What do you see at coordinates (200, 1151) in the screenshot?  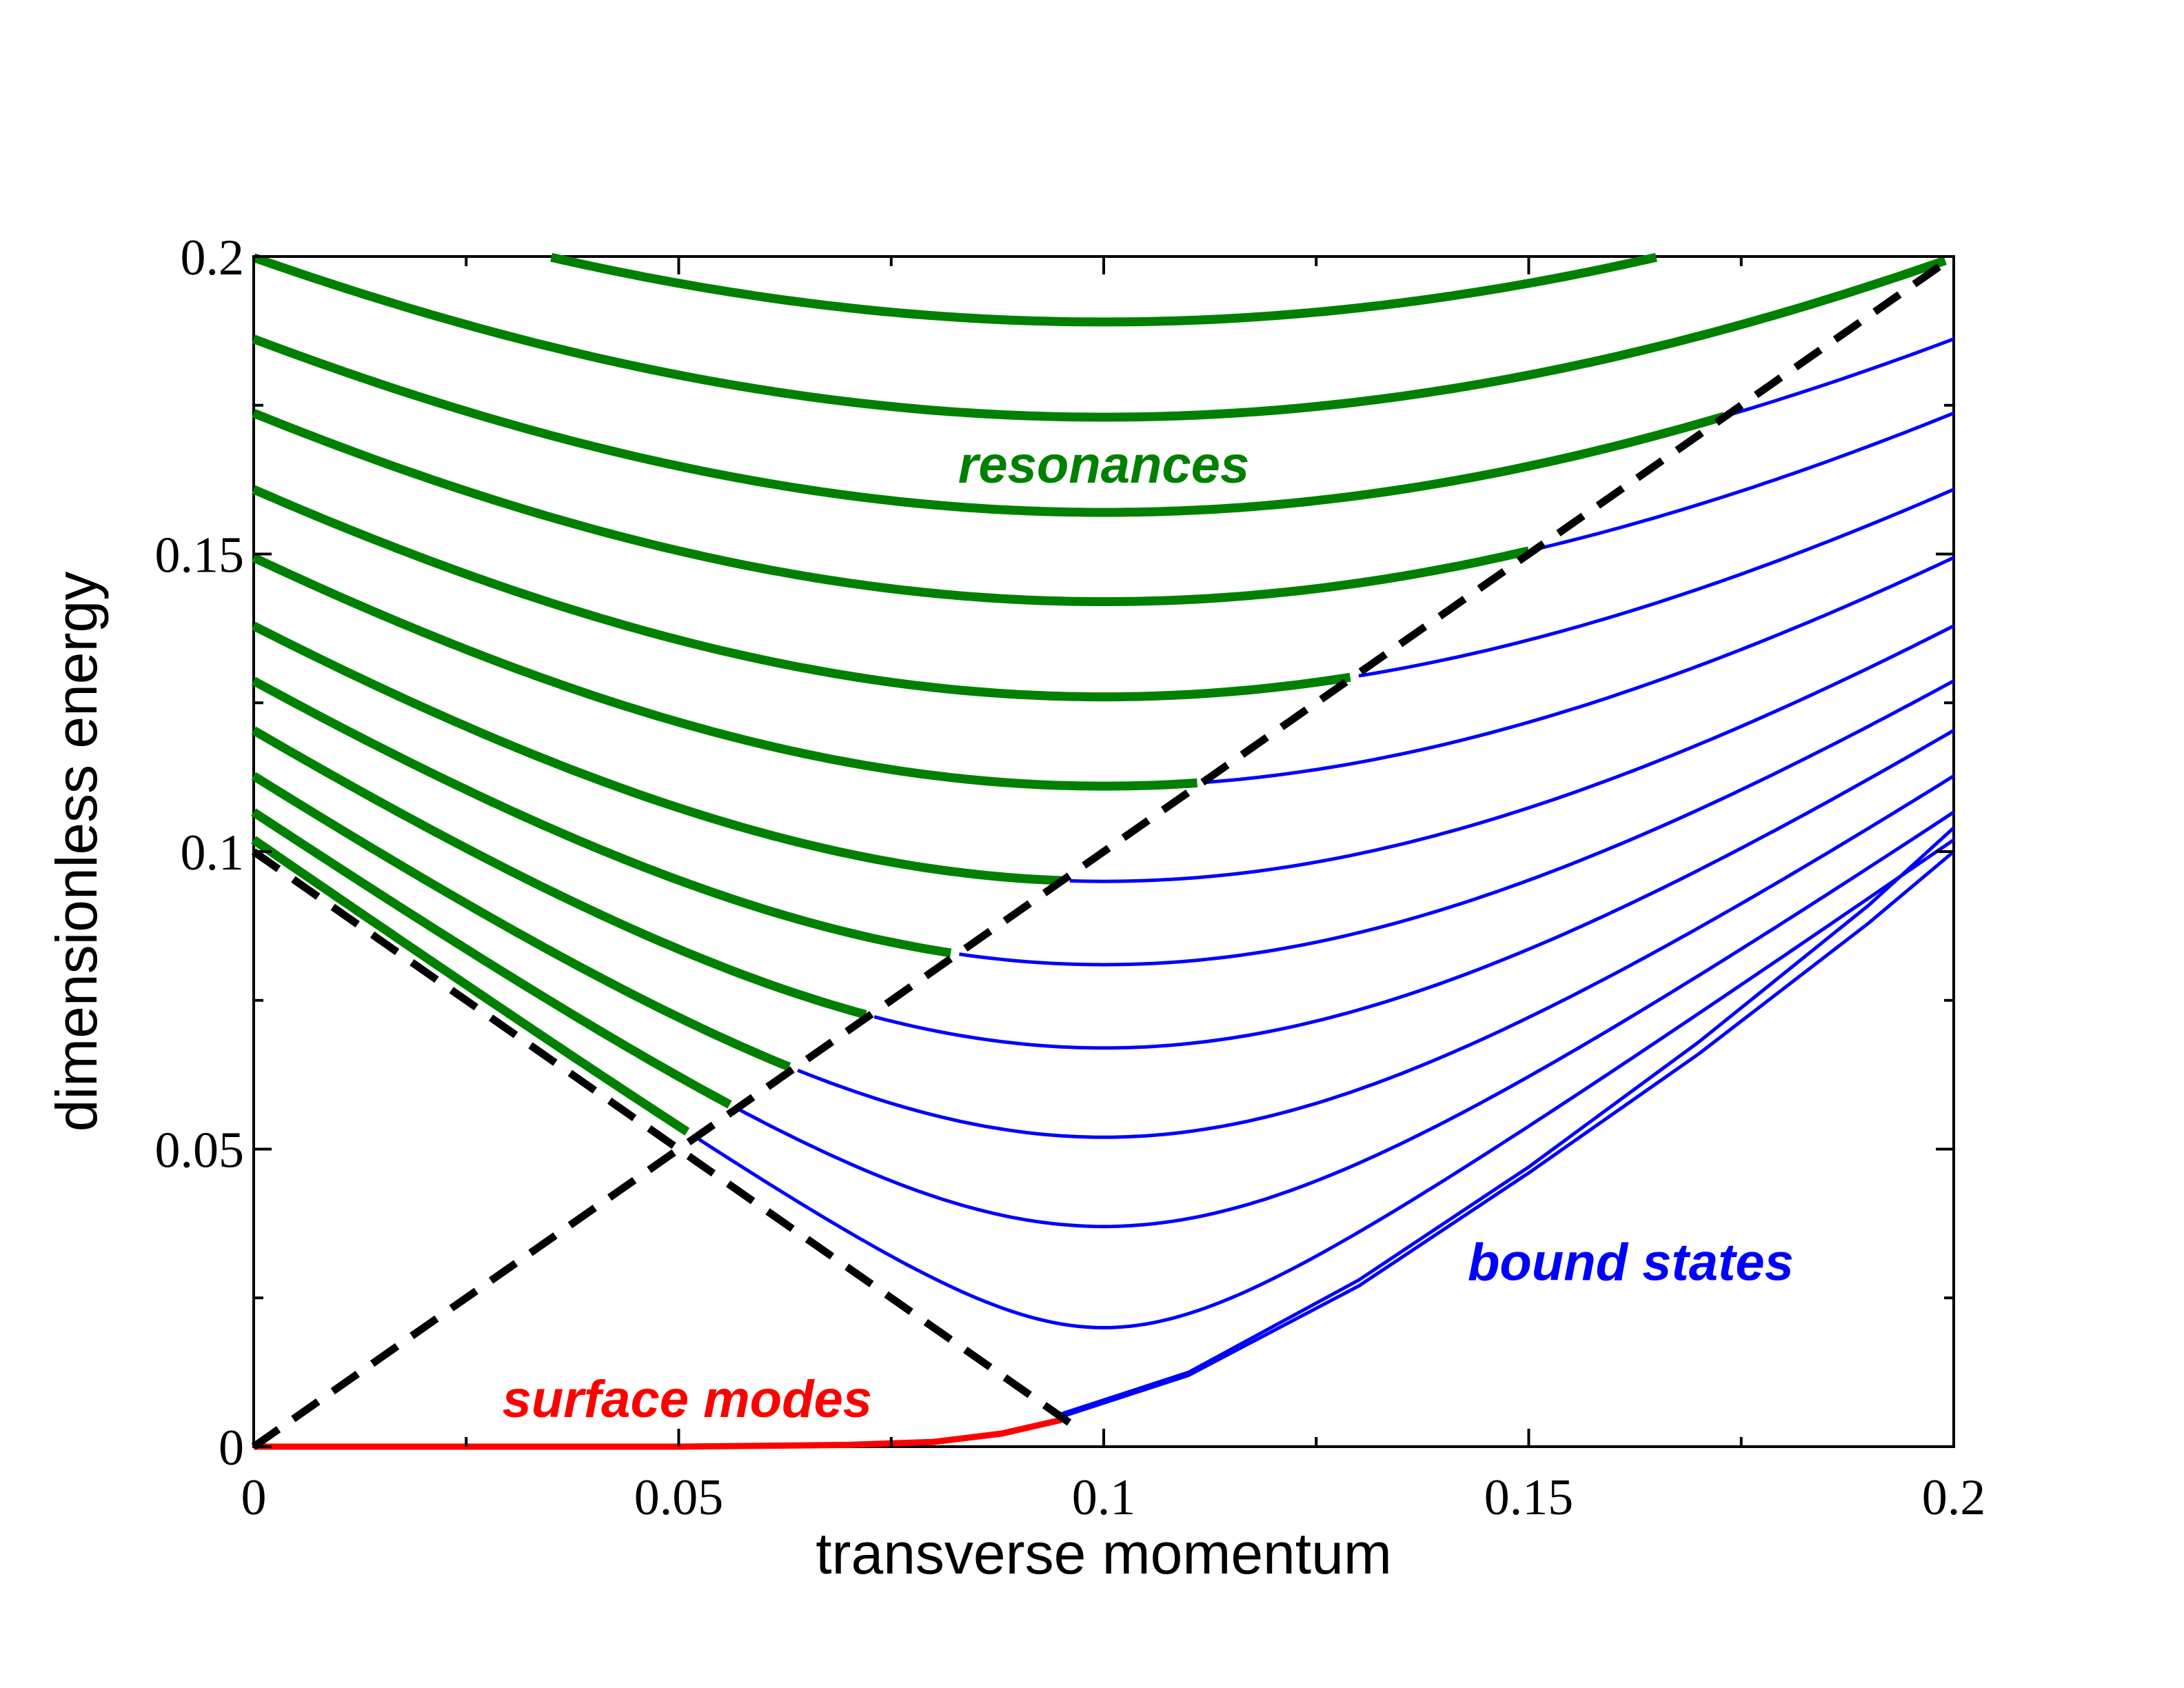 I see `y-tick-label: 0.05` at bounding box center [200, 1151].